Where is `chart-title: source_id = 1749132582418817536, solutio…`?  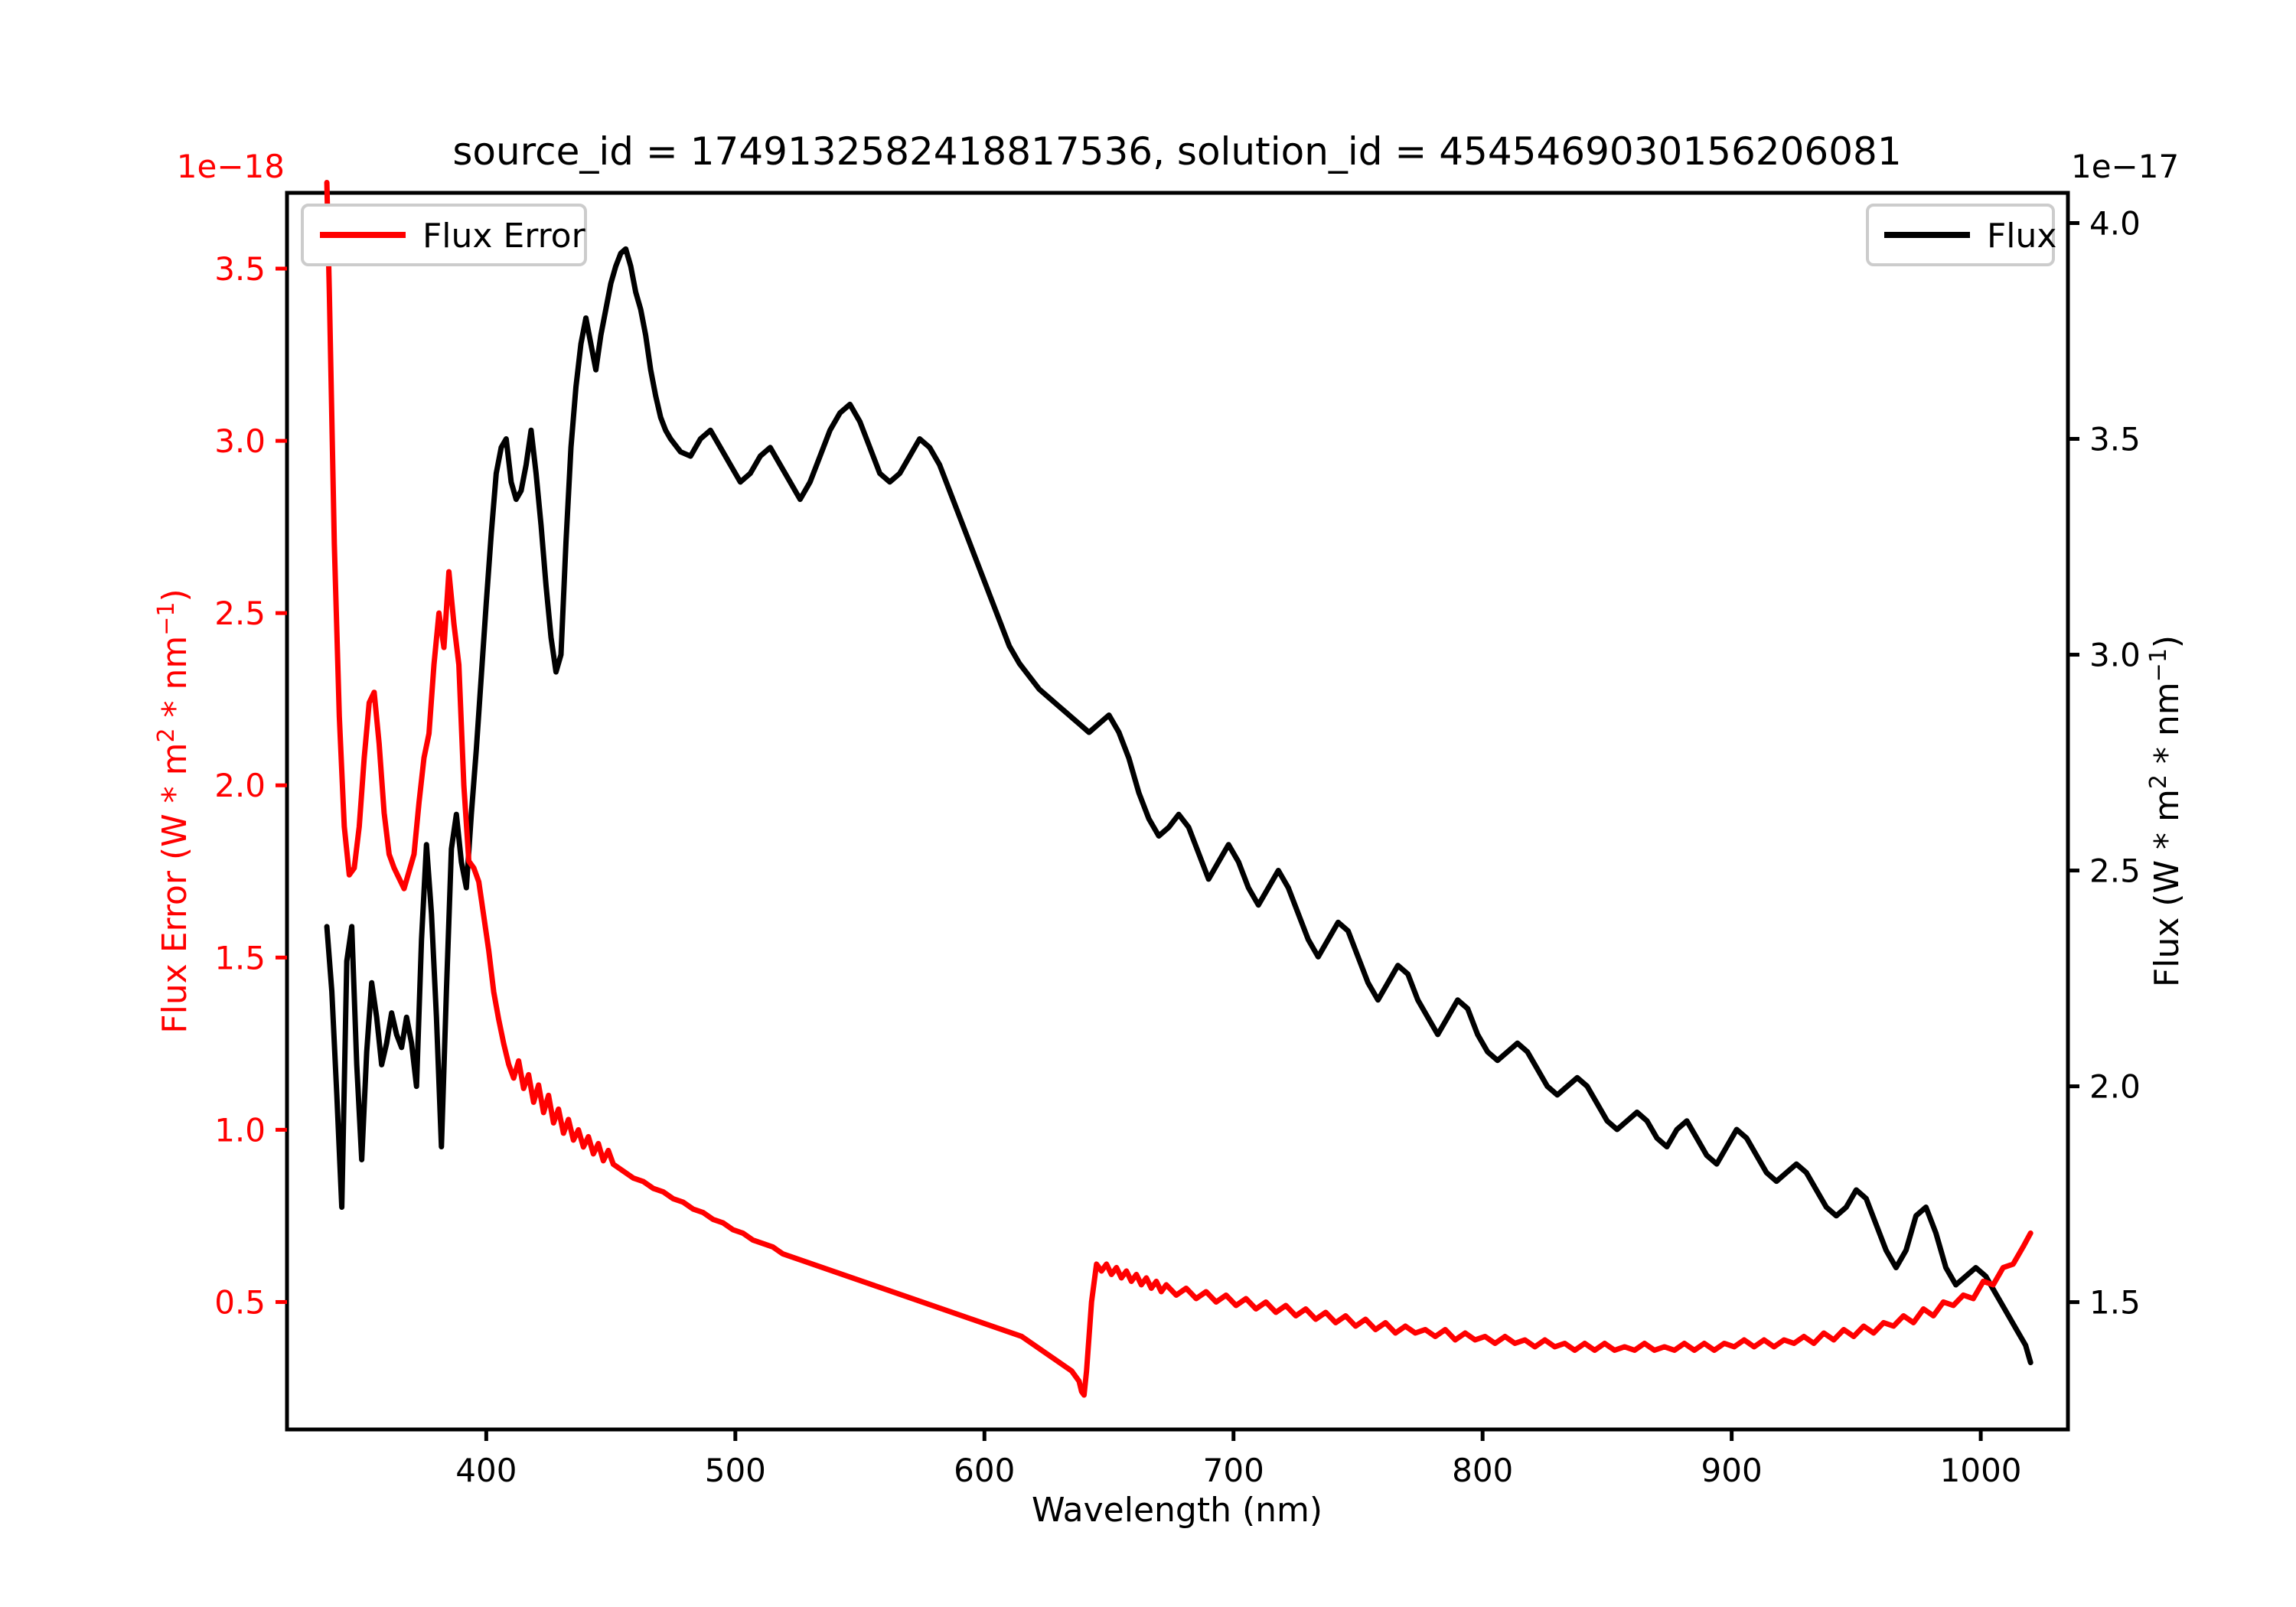
chart-title: source_id = 1749132582418817536, solutio… is located at coordinates (1176, 151).